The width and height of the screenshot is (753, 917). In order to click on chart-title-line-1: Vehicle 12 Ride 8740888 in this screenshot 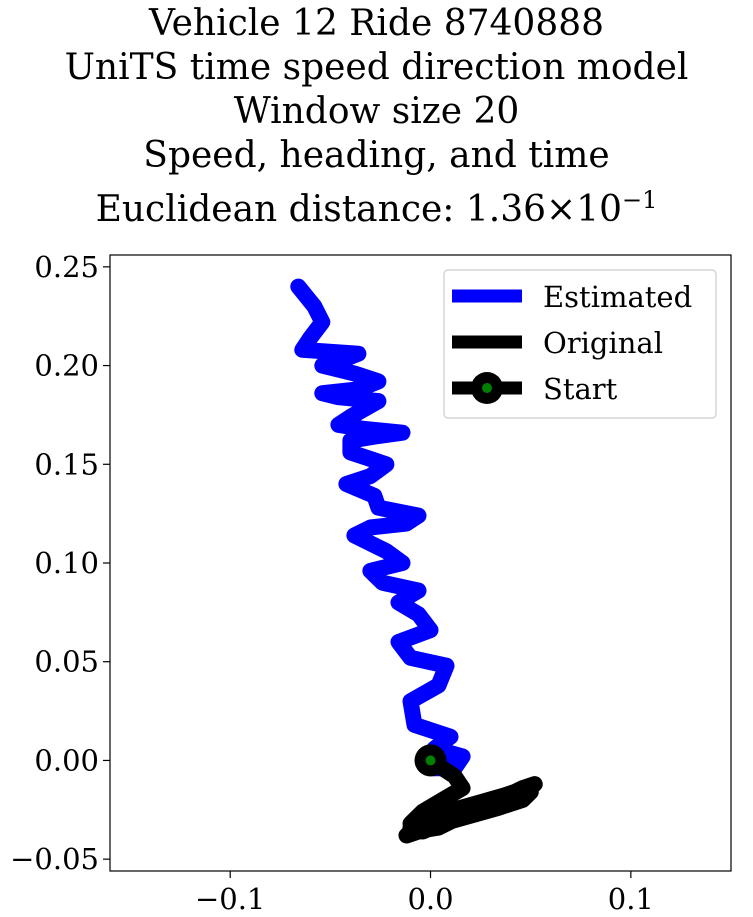, I will do `click(376, 23)`.